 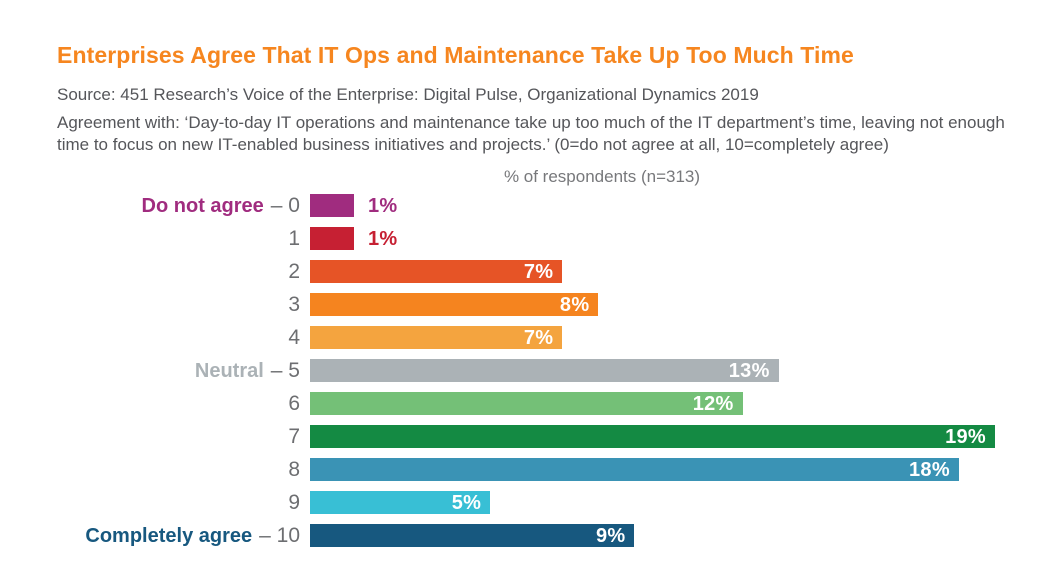 I want to click on chart-row: 9 5%, so click(x=557, y=503).